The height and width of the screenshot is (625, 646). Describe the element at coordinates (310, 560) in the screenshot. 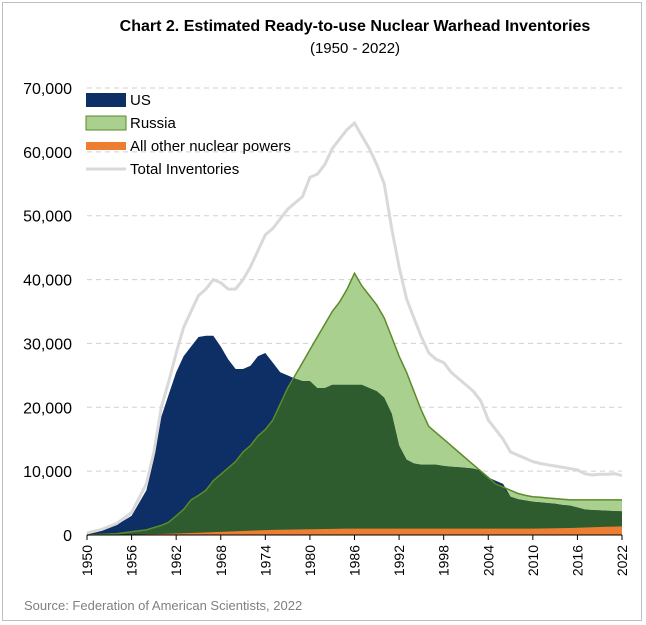

I see `x-tick-label: 1980` at that location.